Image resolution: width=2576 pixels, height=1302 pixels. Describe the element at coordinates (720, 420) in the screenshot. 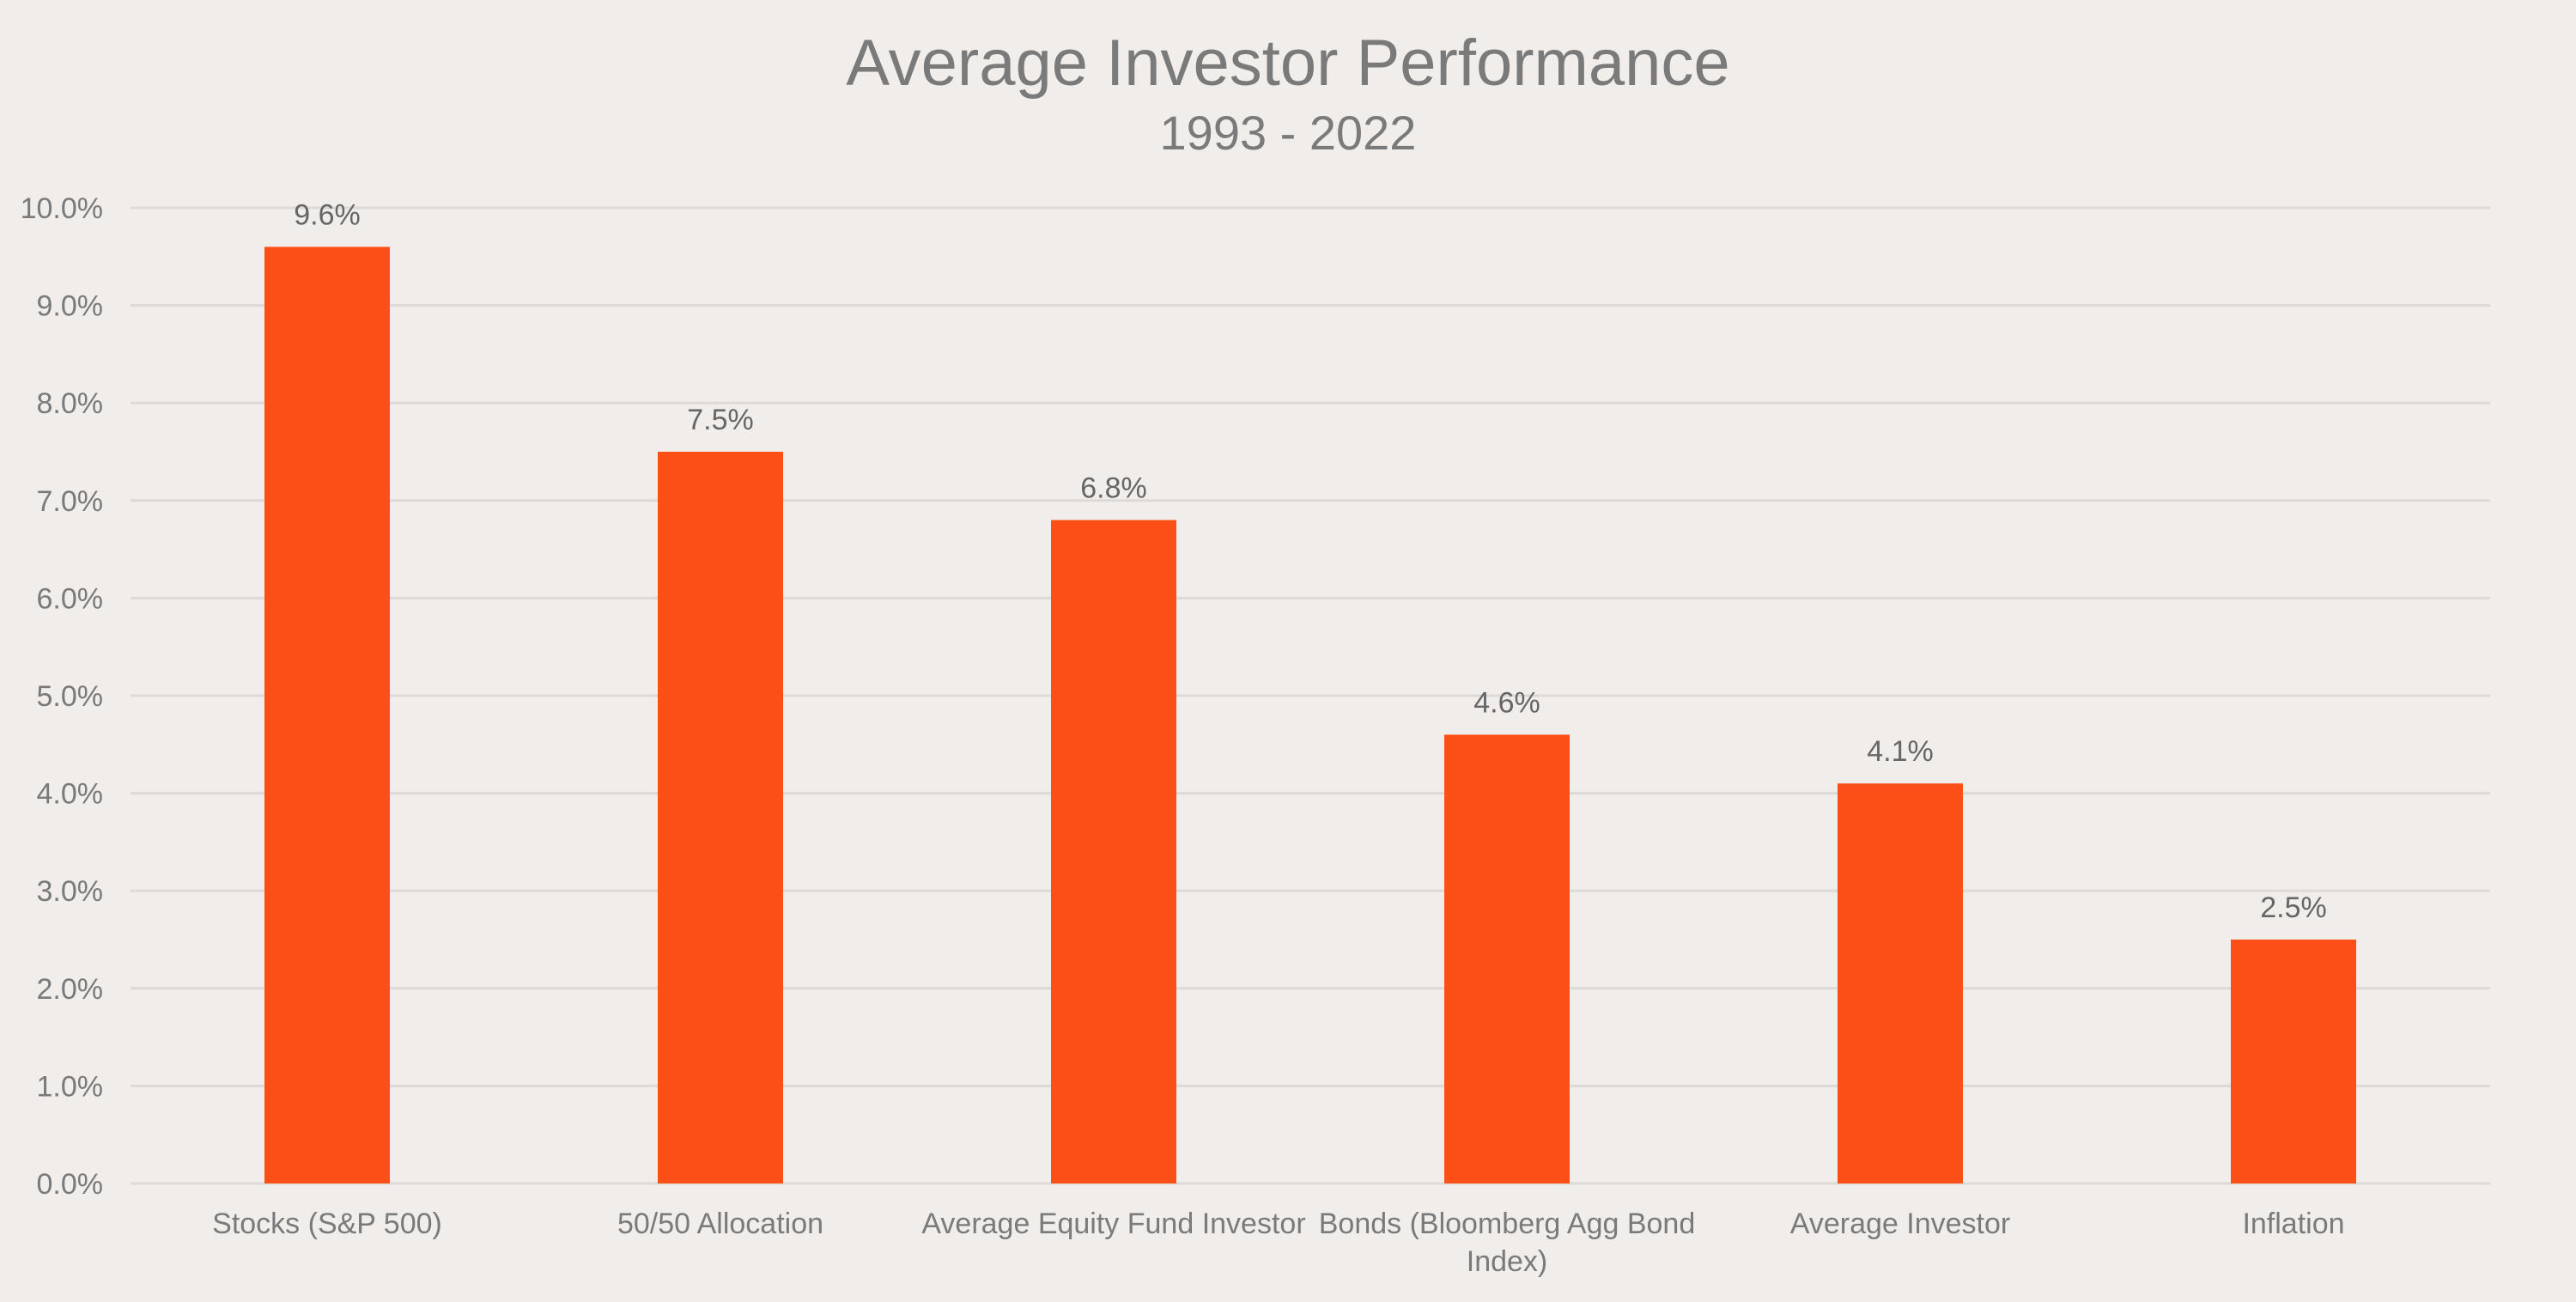

I see `data-label: 7.5%` at that location.